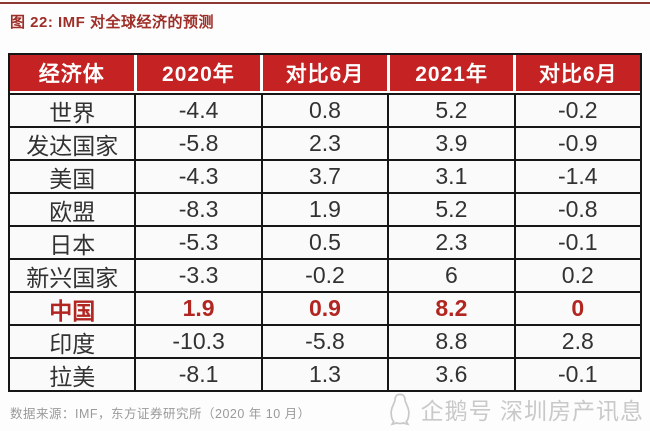 This screenshot has width=650, height=431. Describe the element at coordinates (577, 176) in the screenshot. I see `table-cell: -1.4` at that location.